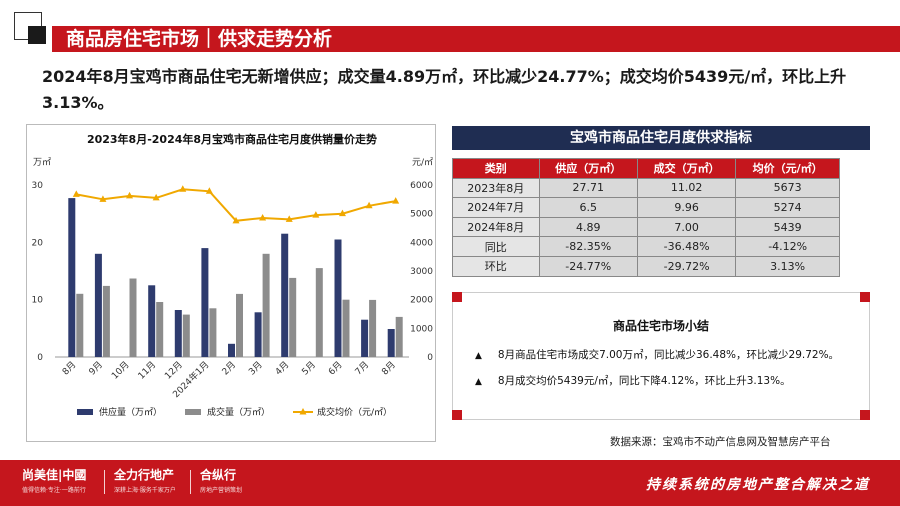 Image resolution: width=900 pixels, height=506 pixels. What do you see at coordinates (686, 207) in the screenshot?
I see `table-cell: 9.96` at bounding box center [686, 207].